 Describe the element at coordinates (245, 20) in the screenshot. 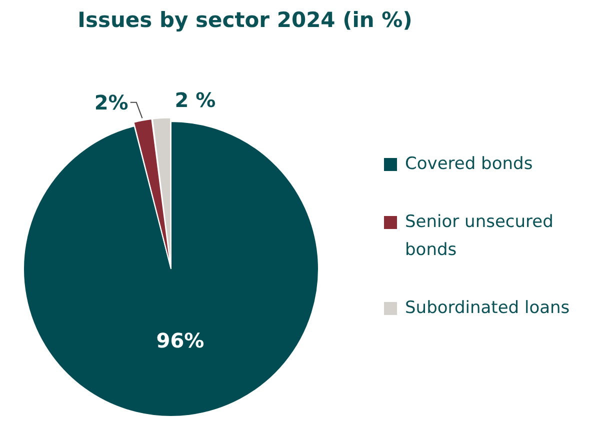

I see `chart-title: Issues by sector 2024 (in %)` at that location.